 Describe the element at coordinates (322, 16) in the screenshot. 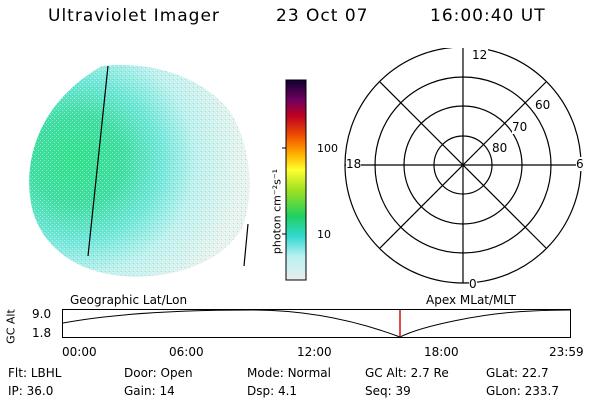

I see `date-label: 23 Oct 07` at that location.